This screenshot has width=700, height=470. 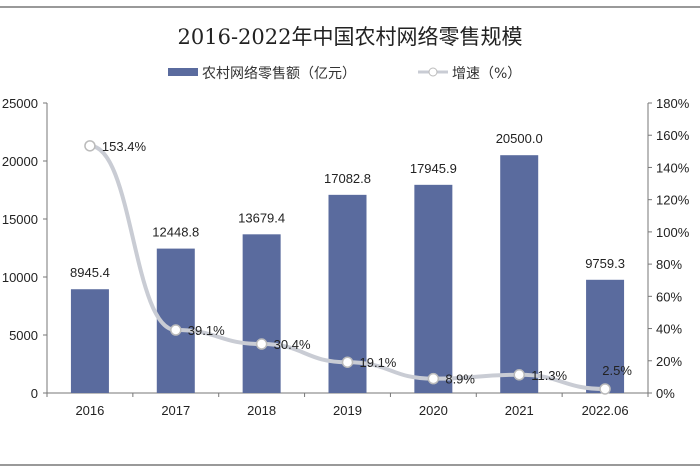 I want to click on legend: 农村网络零售额（亿元） 增速（%）, so click(x=344, y=74).